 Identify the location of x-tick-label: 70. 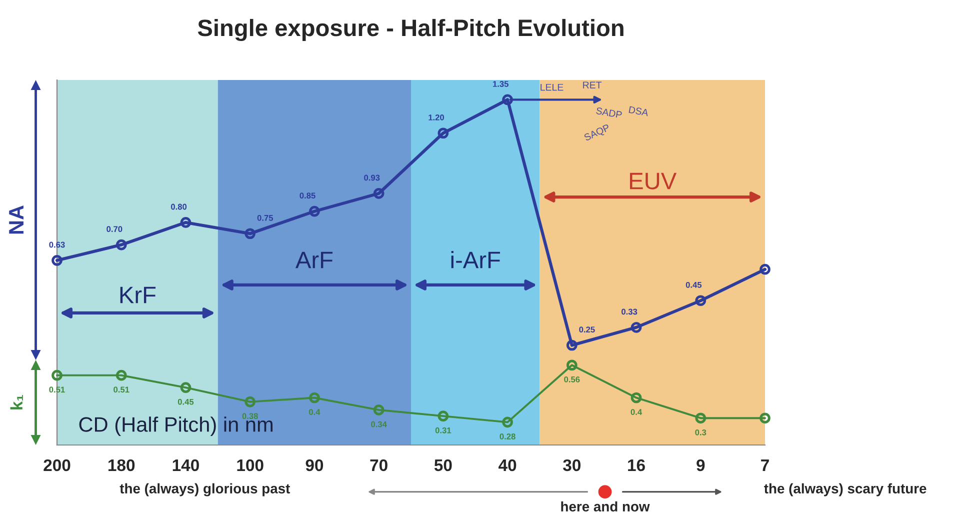
(379, 465).